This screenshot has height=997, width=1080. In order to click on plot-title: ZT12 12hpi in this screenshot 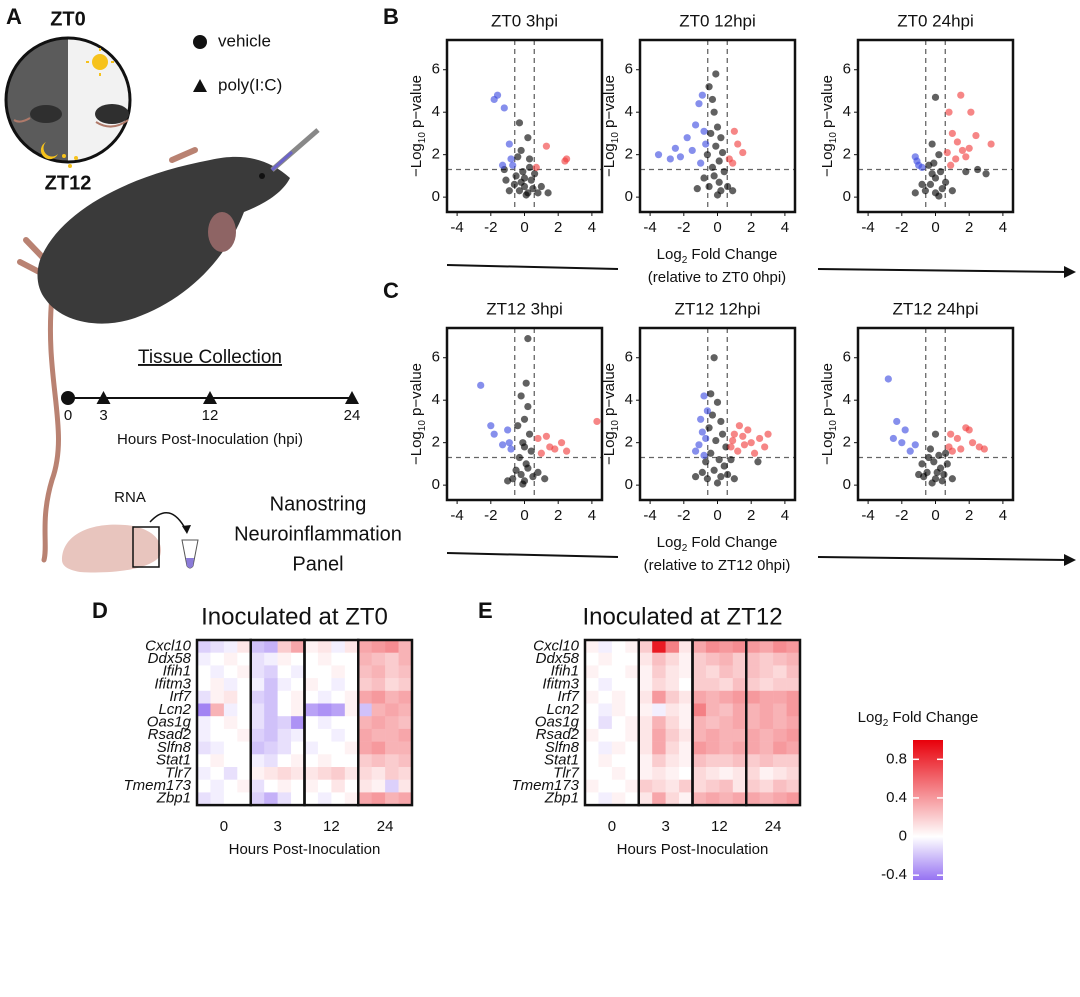, I will do `click(718, 308)`.